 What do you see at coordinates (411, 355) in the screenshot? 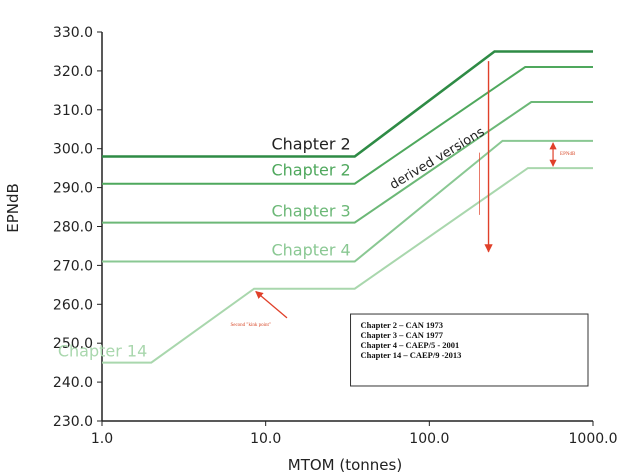
I see `legend-entry: Chapter 14 – CAEP/9 -2013` at bounding box center [411, 355].